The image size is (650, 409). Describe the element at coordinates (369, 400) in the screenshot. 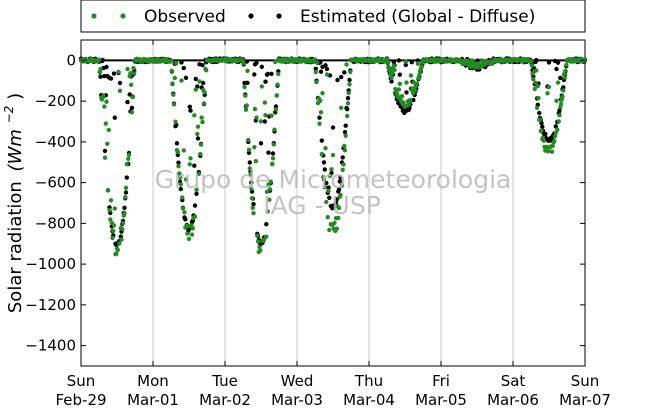

I see `x-tick-label-date: Mar-04` at that location.